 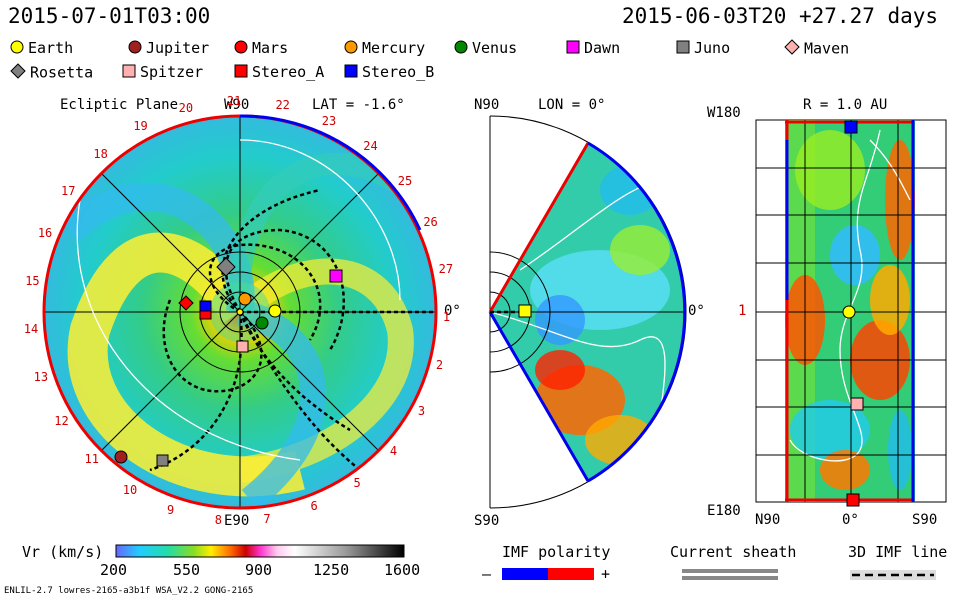 What do you see at coordinates (262, 323) in the screenshot?
I see `venus-marker` at bounding box center [262, 323].